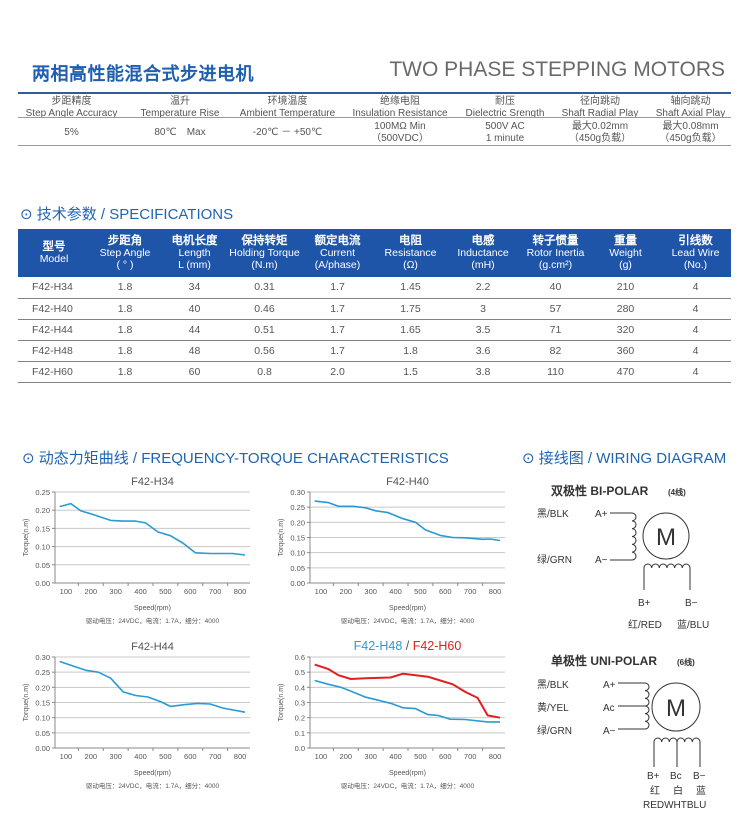 This screenshot has width=750, height=840. Describe the element at coordinates (625, 253) in the screenshot. I see `column-header: 重量 Weight (g)` at that location.